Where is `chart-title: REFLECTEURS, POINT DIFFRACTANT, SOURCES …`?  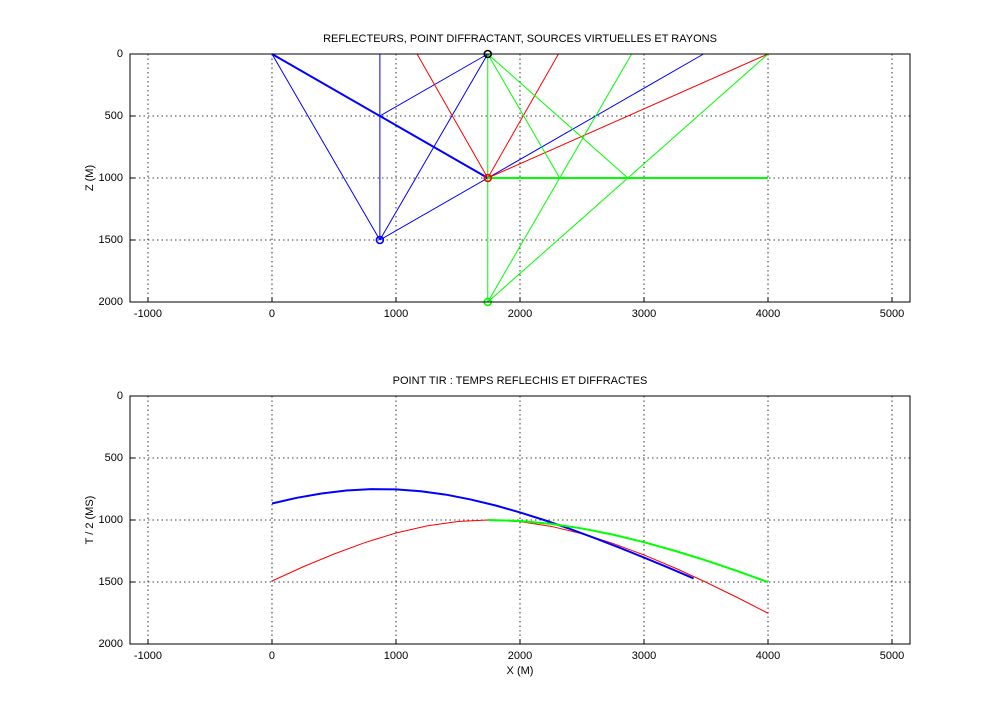
chart-title: REFLECTEURS, POINT DIFFRACTANT, SOURCES … is located at coordinates (520, 39).